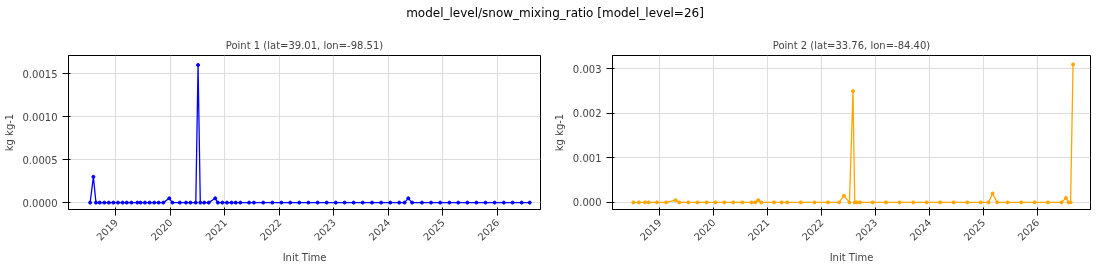 The height and width of the screenshot is (266, 1110). What do you see at coordinates (40, 117) in the screenshot?
I see `y-tick-label: 0.0010` at bounding box center [40, 117].